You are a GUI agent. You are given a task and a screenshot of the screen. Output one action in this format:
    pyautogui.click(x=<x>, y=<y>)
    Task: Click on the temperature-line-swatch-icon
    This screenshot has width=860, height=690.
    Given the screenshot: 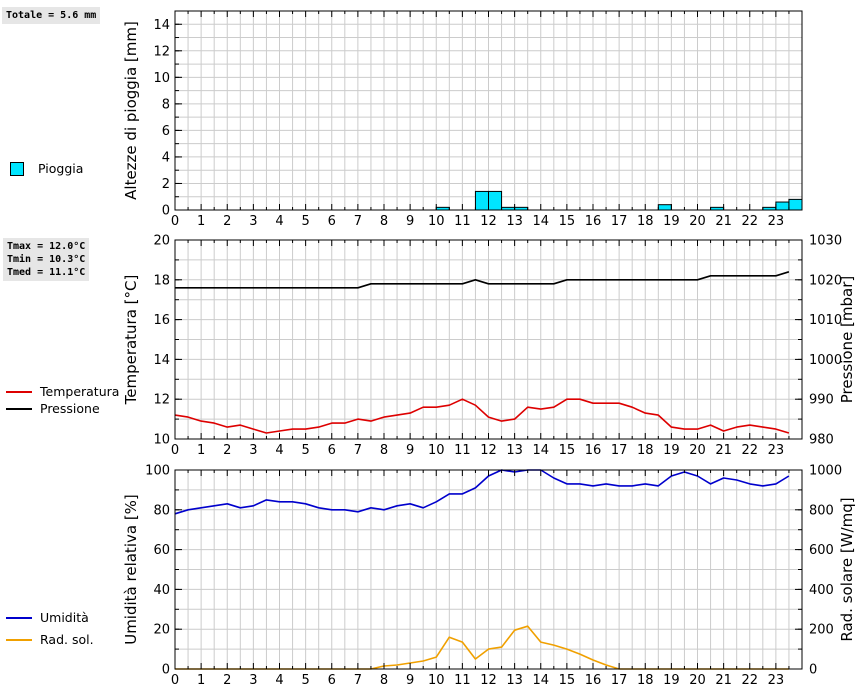 What is the action you would take?
    pyautogui.click(x=19, y=391)
    